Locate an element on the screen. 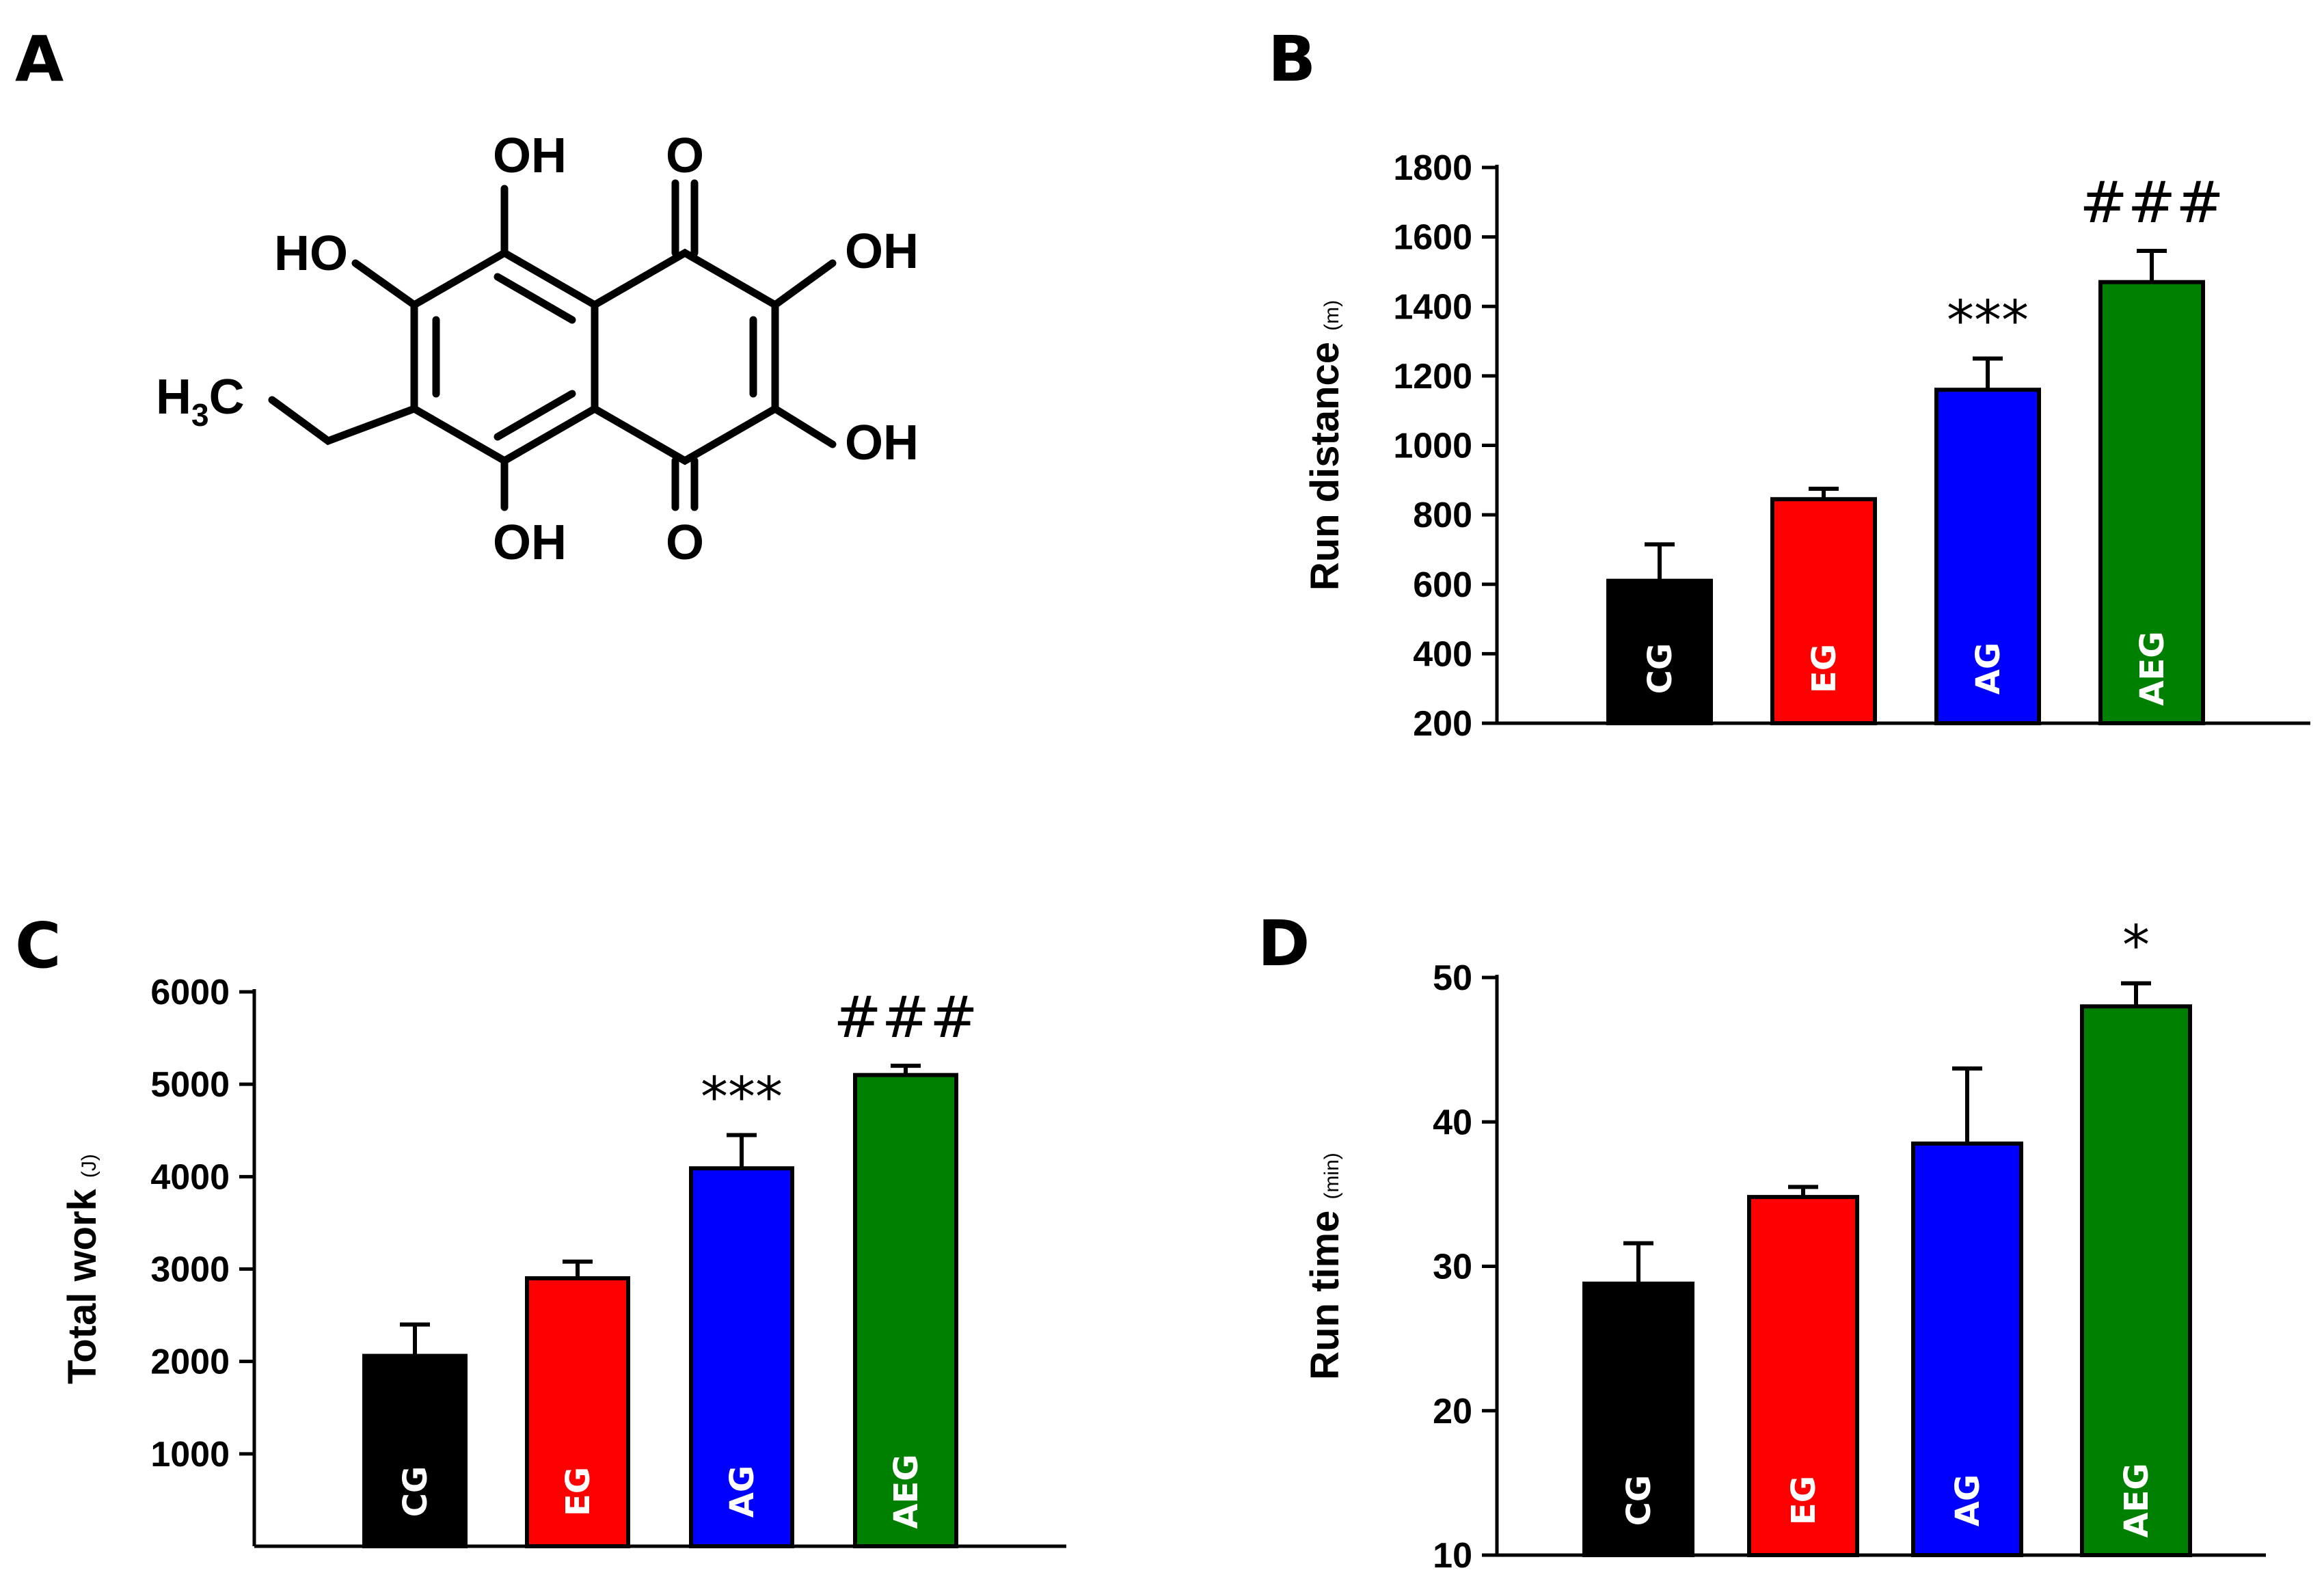 This screenshot has width=2324, height=1577. y-axis-label-text: Run distance is located at coordinates (1325, 461).